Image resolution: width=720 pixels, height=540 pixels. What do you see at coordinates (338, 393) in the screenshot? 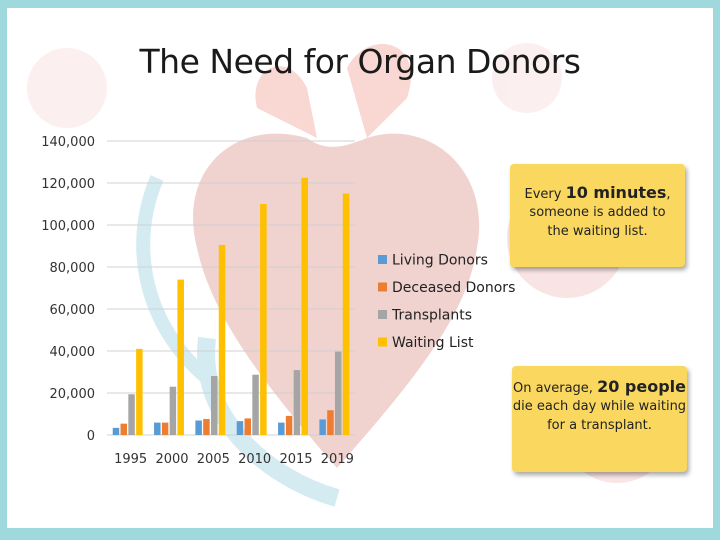
I see `bar-transplants-2019` at bounding box center [338, 393].